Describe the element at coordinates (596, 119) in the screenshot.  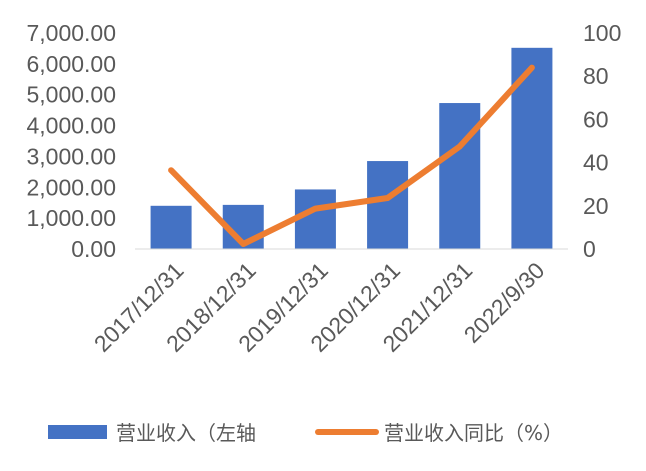
I see `right-tick-label: 60` at that location.